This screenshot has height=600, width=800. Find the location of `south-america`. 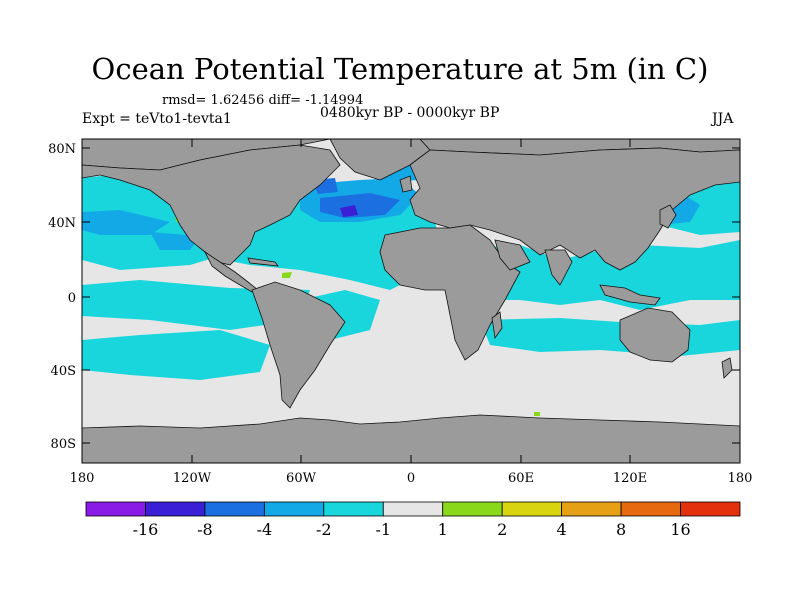

south-america is located at coordinates (298, 345).